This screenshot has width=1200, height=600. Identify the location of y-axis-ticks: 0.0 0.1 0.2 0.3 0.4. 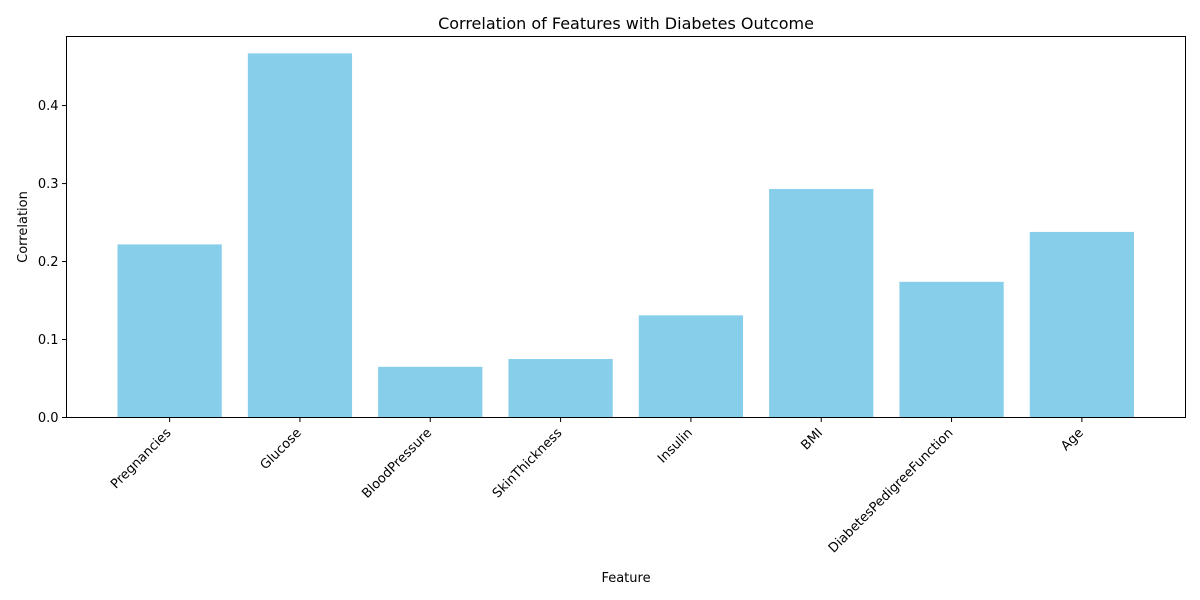
(52, 262).